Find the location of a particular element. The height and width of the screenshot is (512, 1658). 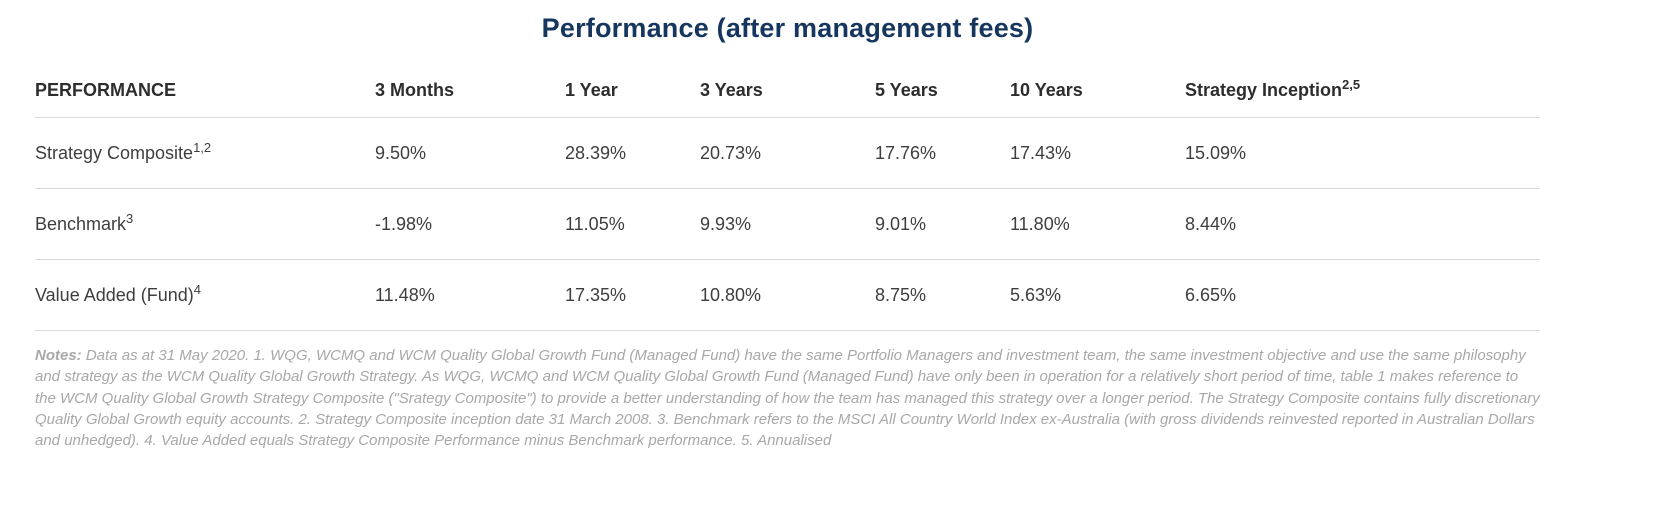

column-header-10-years: 10 Years is located at coordinates (1046, 89).